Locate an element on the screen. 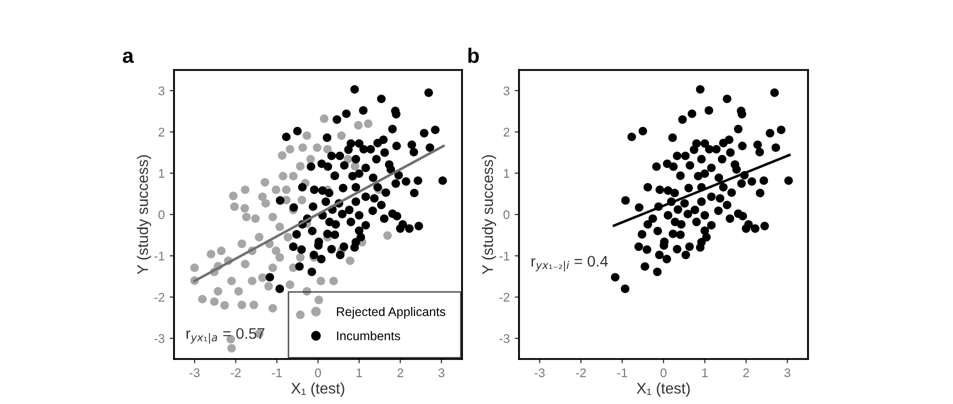  legend-label: Rejected Applicants is located at coordinates (391, 312).